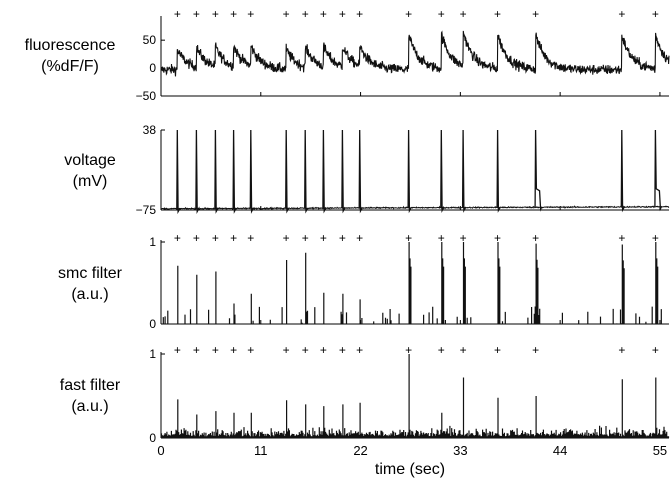  What do you see at coordinates (150, 130) in the screenshot?
I see `voltage-ytick-label: 38` at bounding box center [150, 130].